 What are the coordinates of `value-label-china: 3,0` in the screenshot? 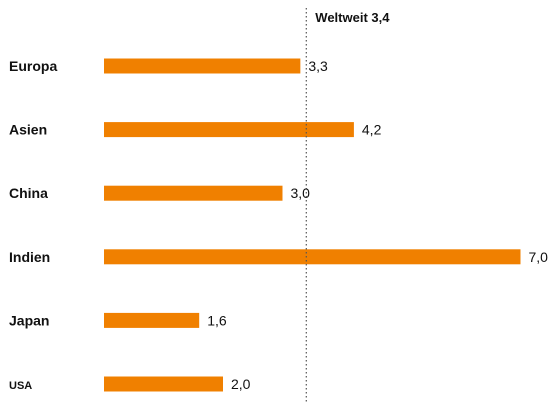 It's located at (301, 193).